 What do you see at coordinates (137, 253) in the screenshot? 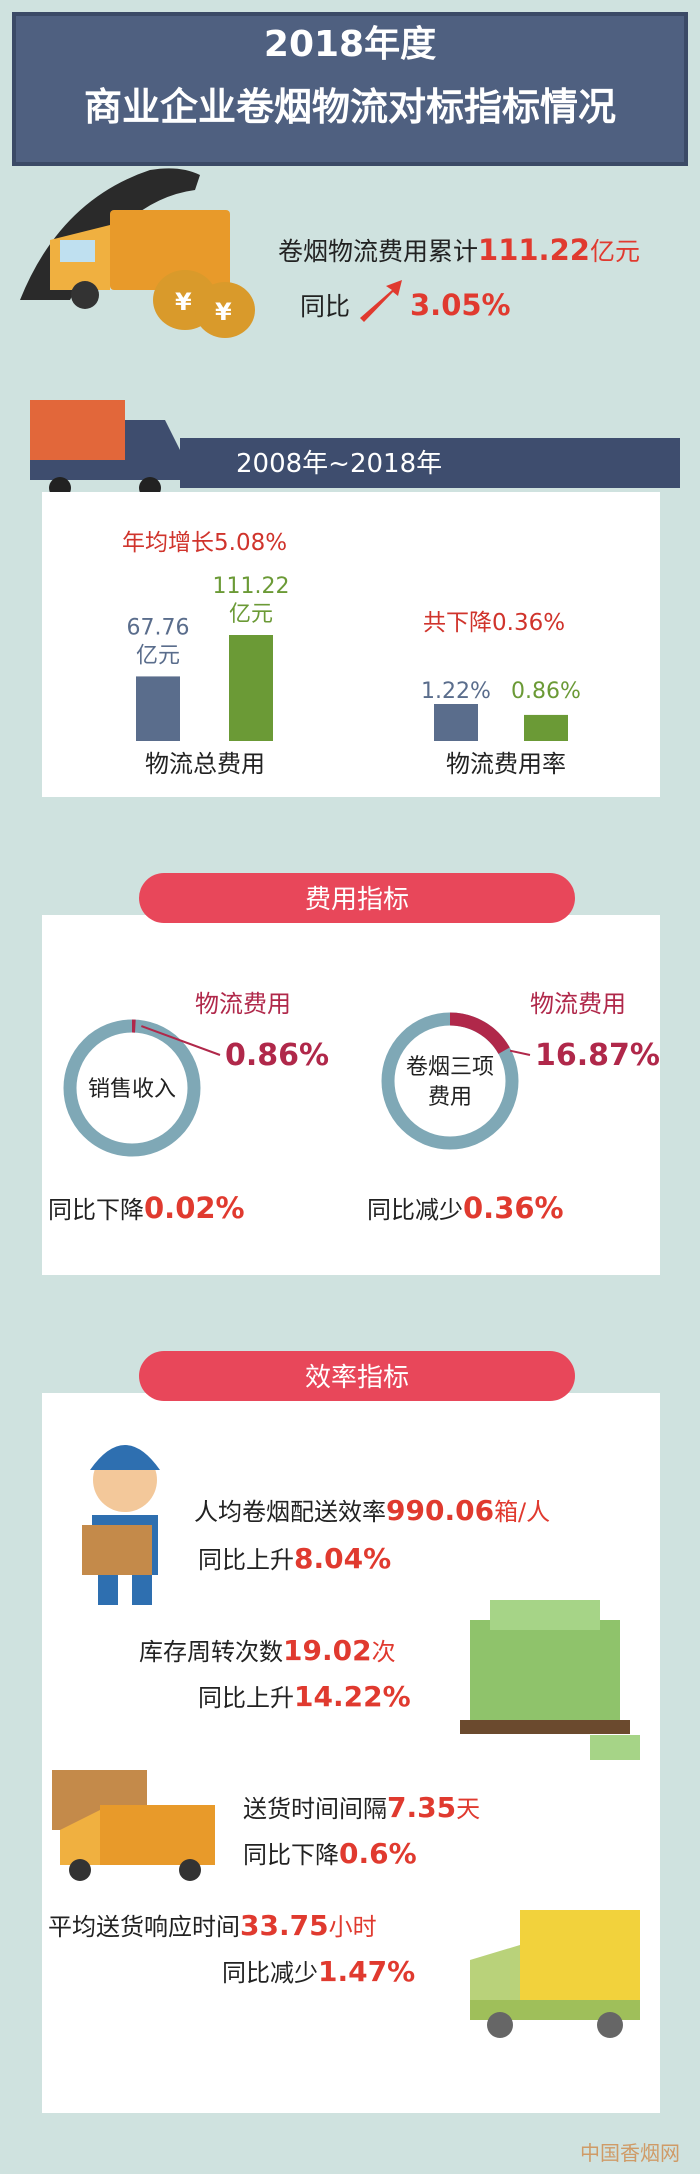
I see `truck-illustration: ¥ ¥` at bounding box center [137, 253].